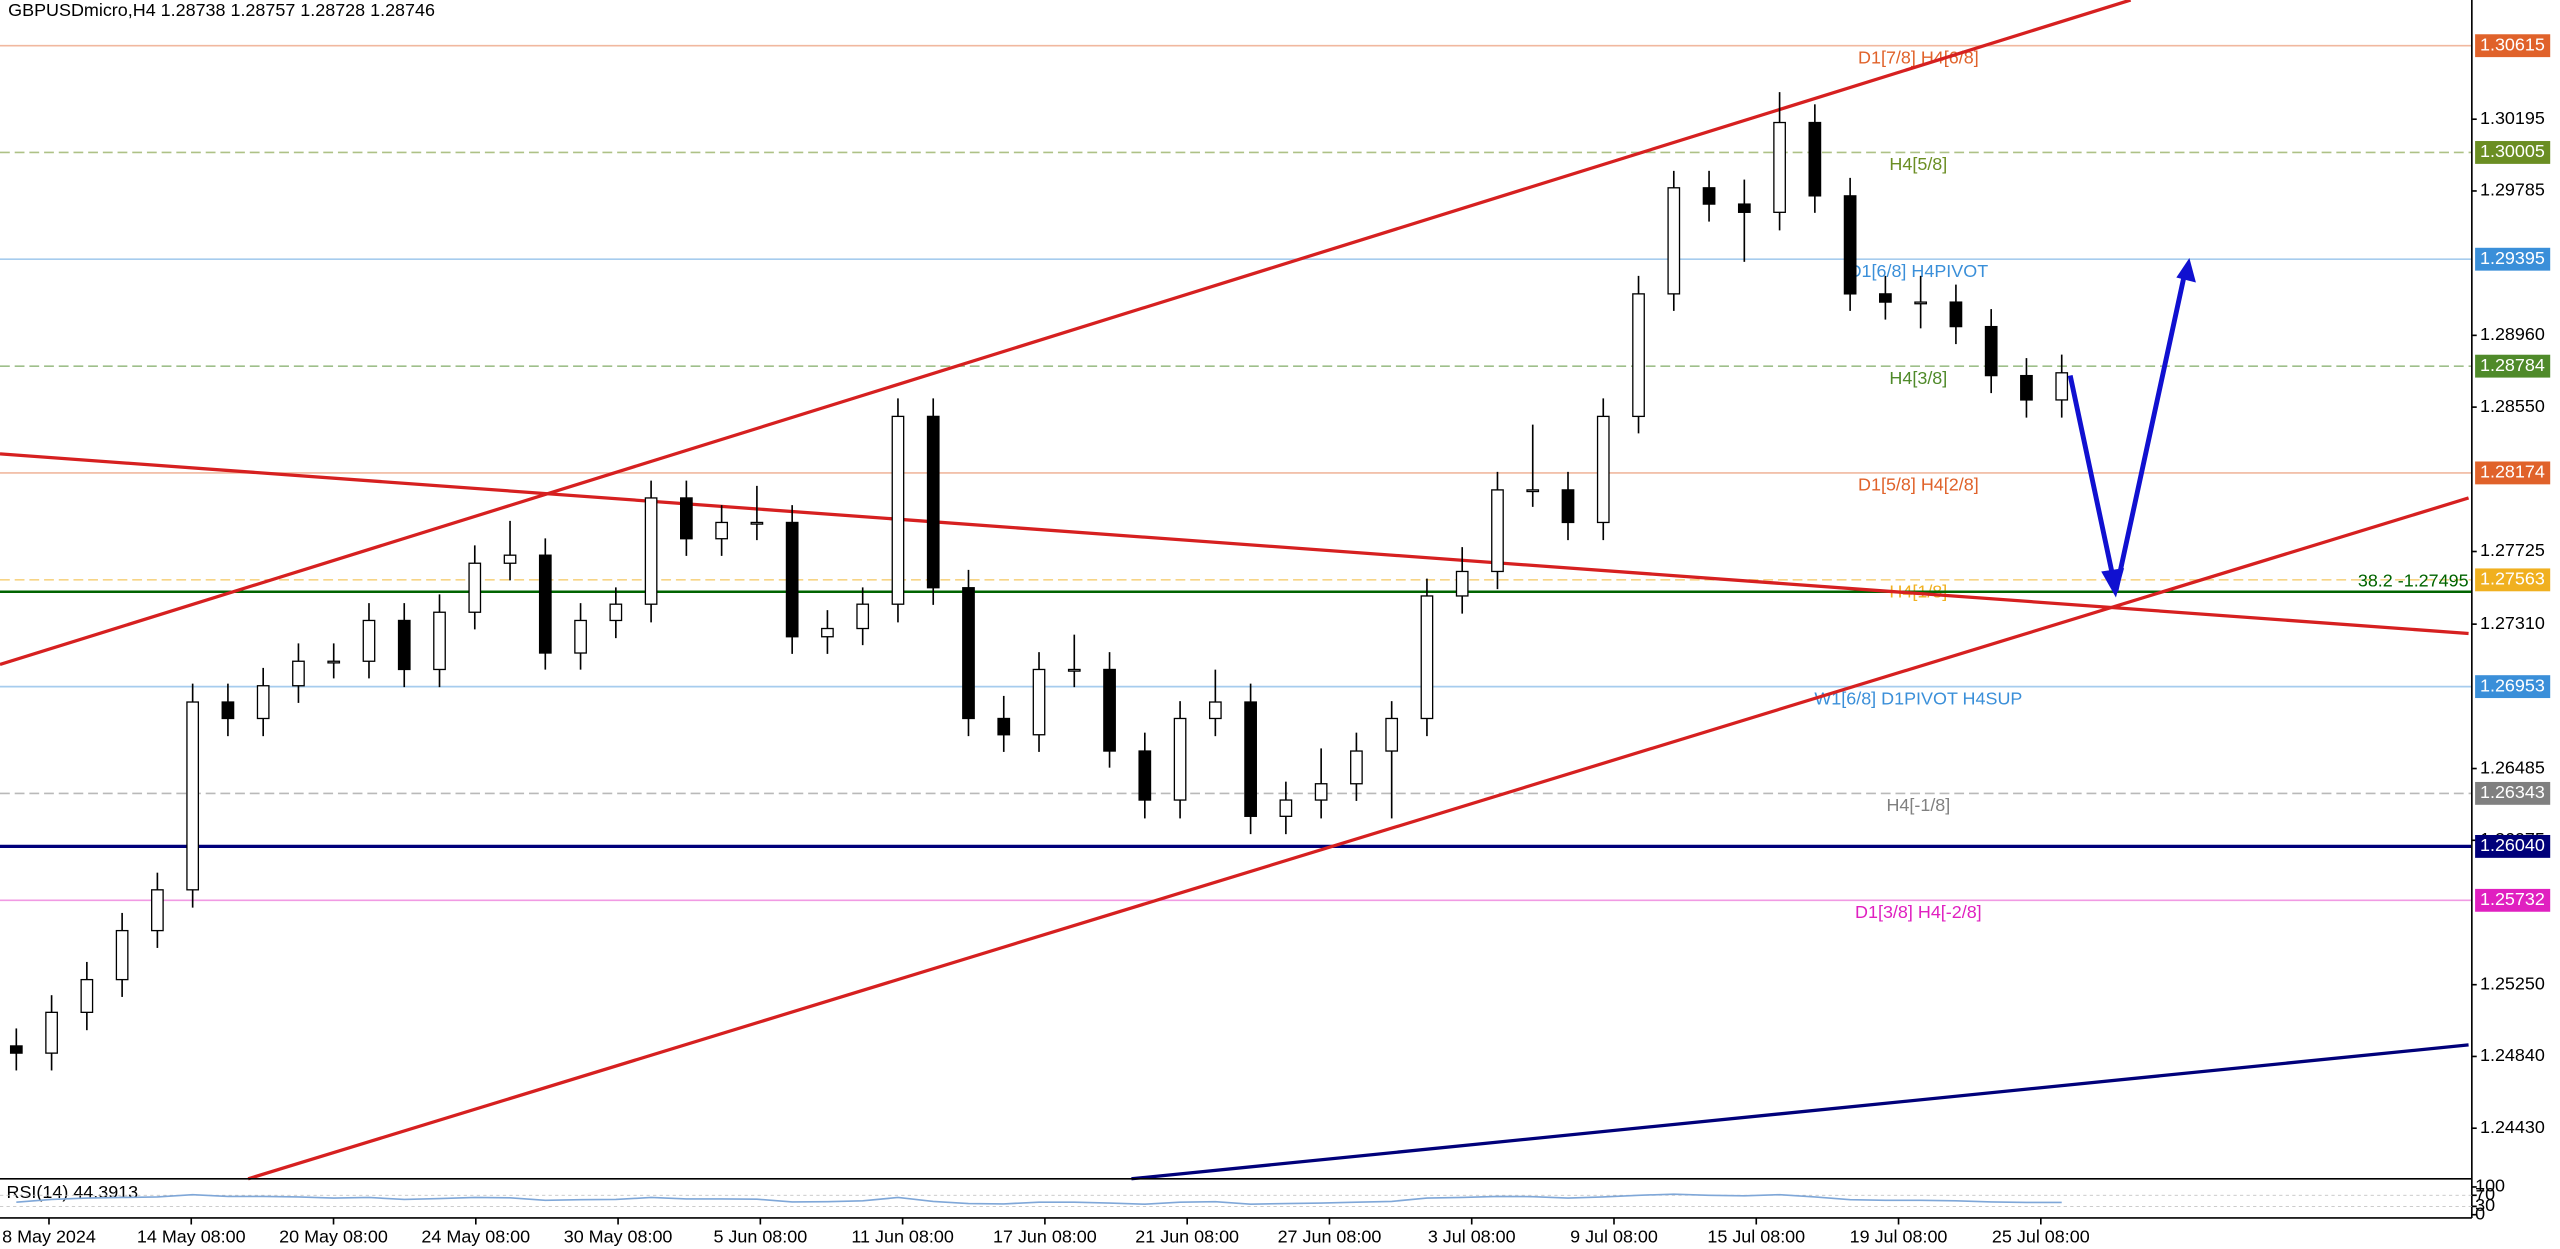 The width and height of the screenshot is (2560, 1249). Describe the element at coordinates (1919, 271) in the screenshot. I see `level-name: D1[6/8] H4PIVOT` at that location.